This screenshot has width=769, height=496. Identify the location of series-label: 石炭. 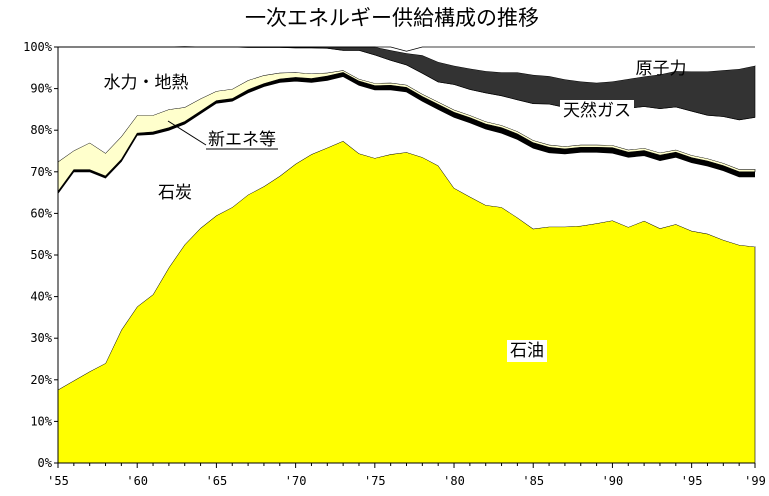
(175, 193).